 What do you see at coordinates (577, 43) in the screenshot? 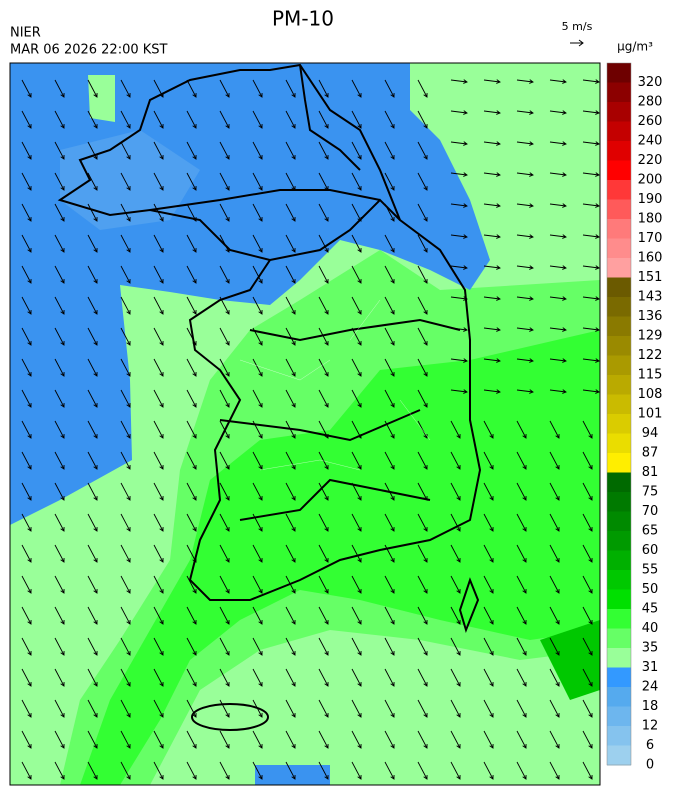
I see `wind-scale-arrow` at bounding box center [577, 43].